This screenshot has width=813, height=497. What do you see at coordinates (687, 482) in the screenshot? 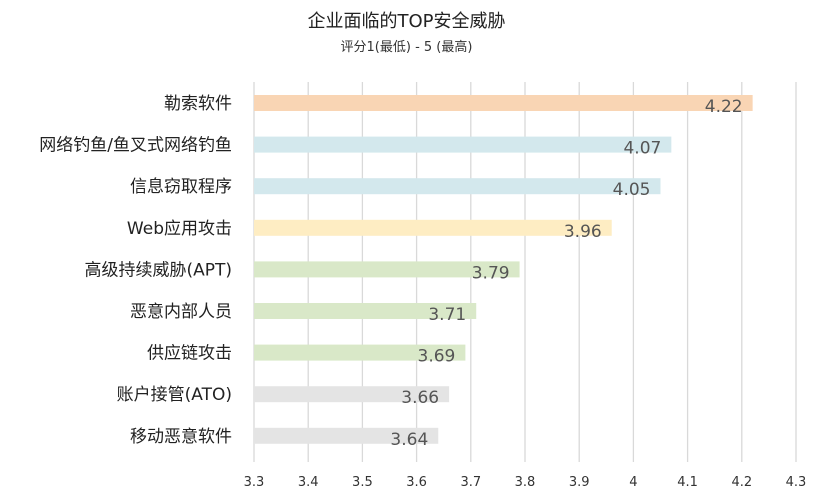
I see `x-tick-label: 4.1` at bounding box center [687, 482].